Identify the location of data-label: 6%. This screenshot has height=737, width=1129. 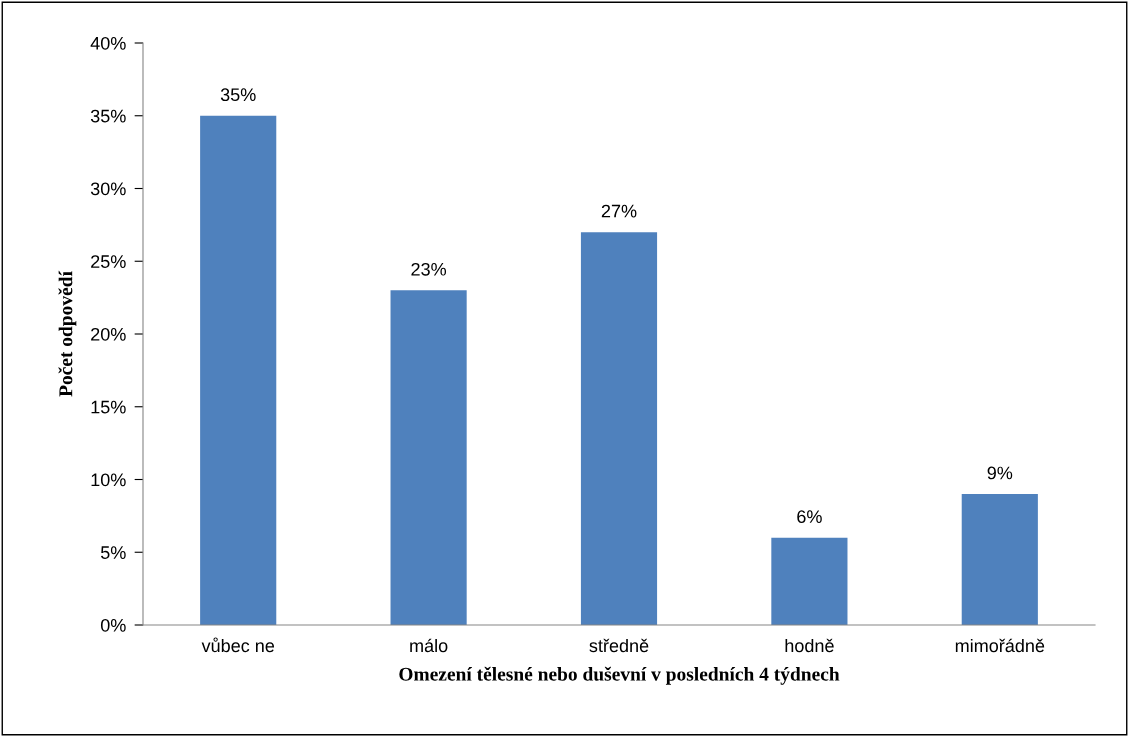
(809, 517).